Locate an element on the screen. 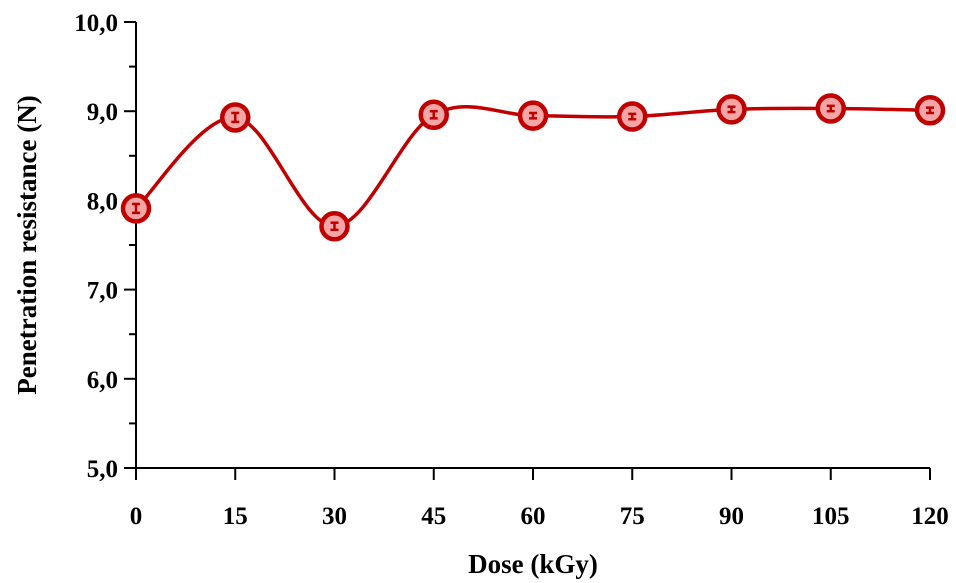 The height and width of the screenshot is (583, 956). x-tick-label: 0 is located at coordinates (136, 516).